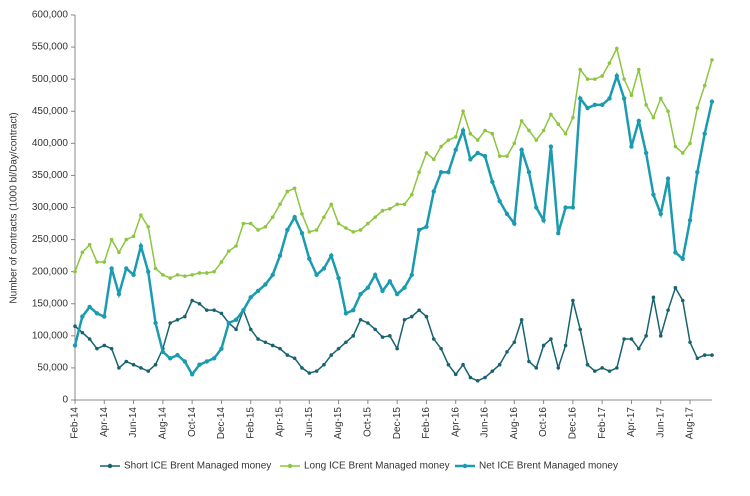  What do you see at coordinates (280, 422) in the screenshot?
I see `x-tick-label: Apr-15` at bounding box center [280, 422].